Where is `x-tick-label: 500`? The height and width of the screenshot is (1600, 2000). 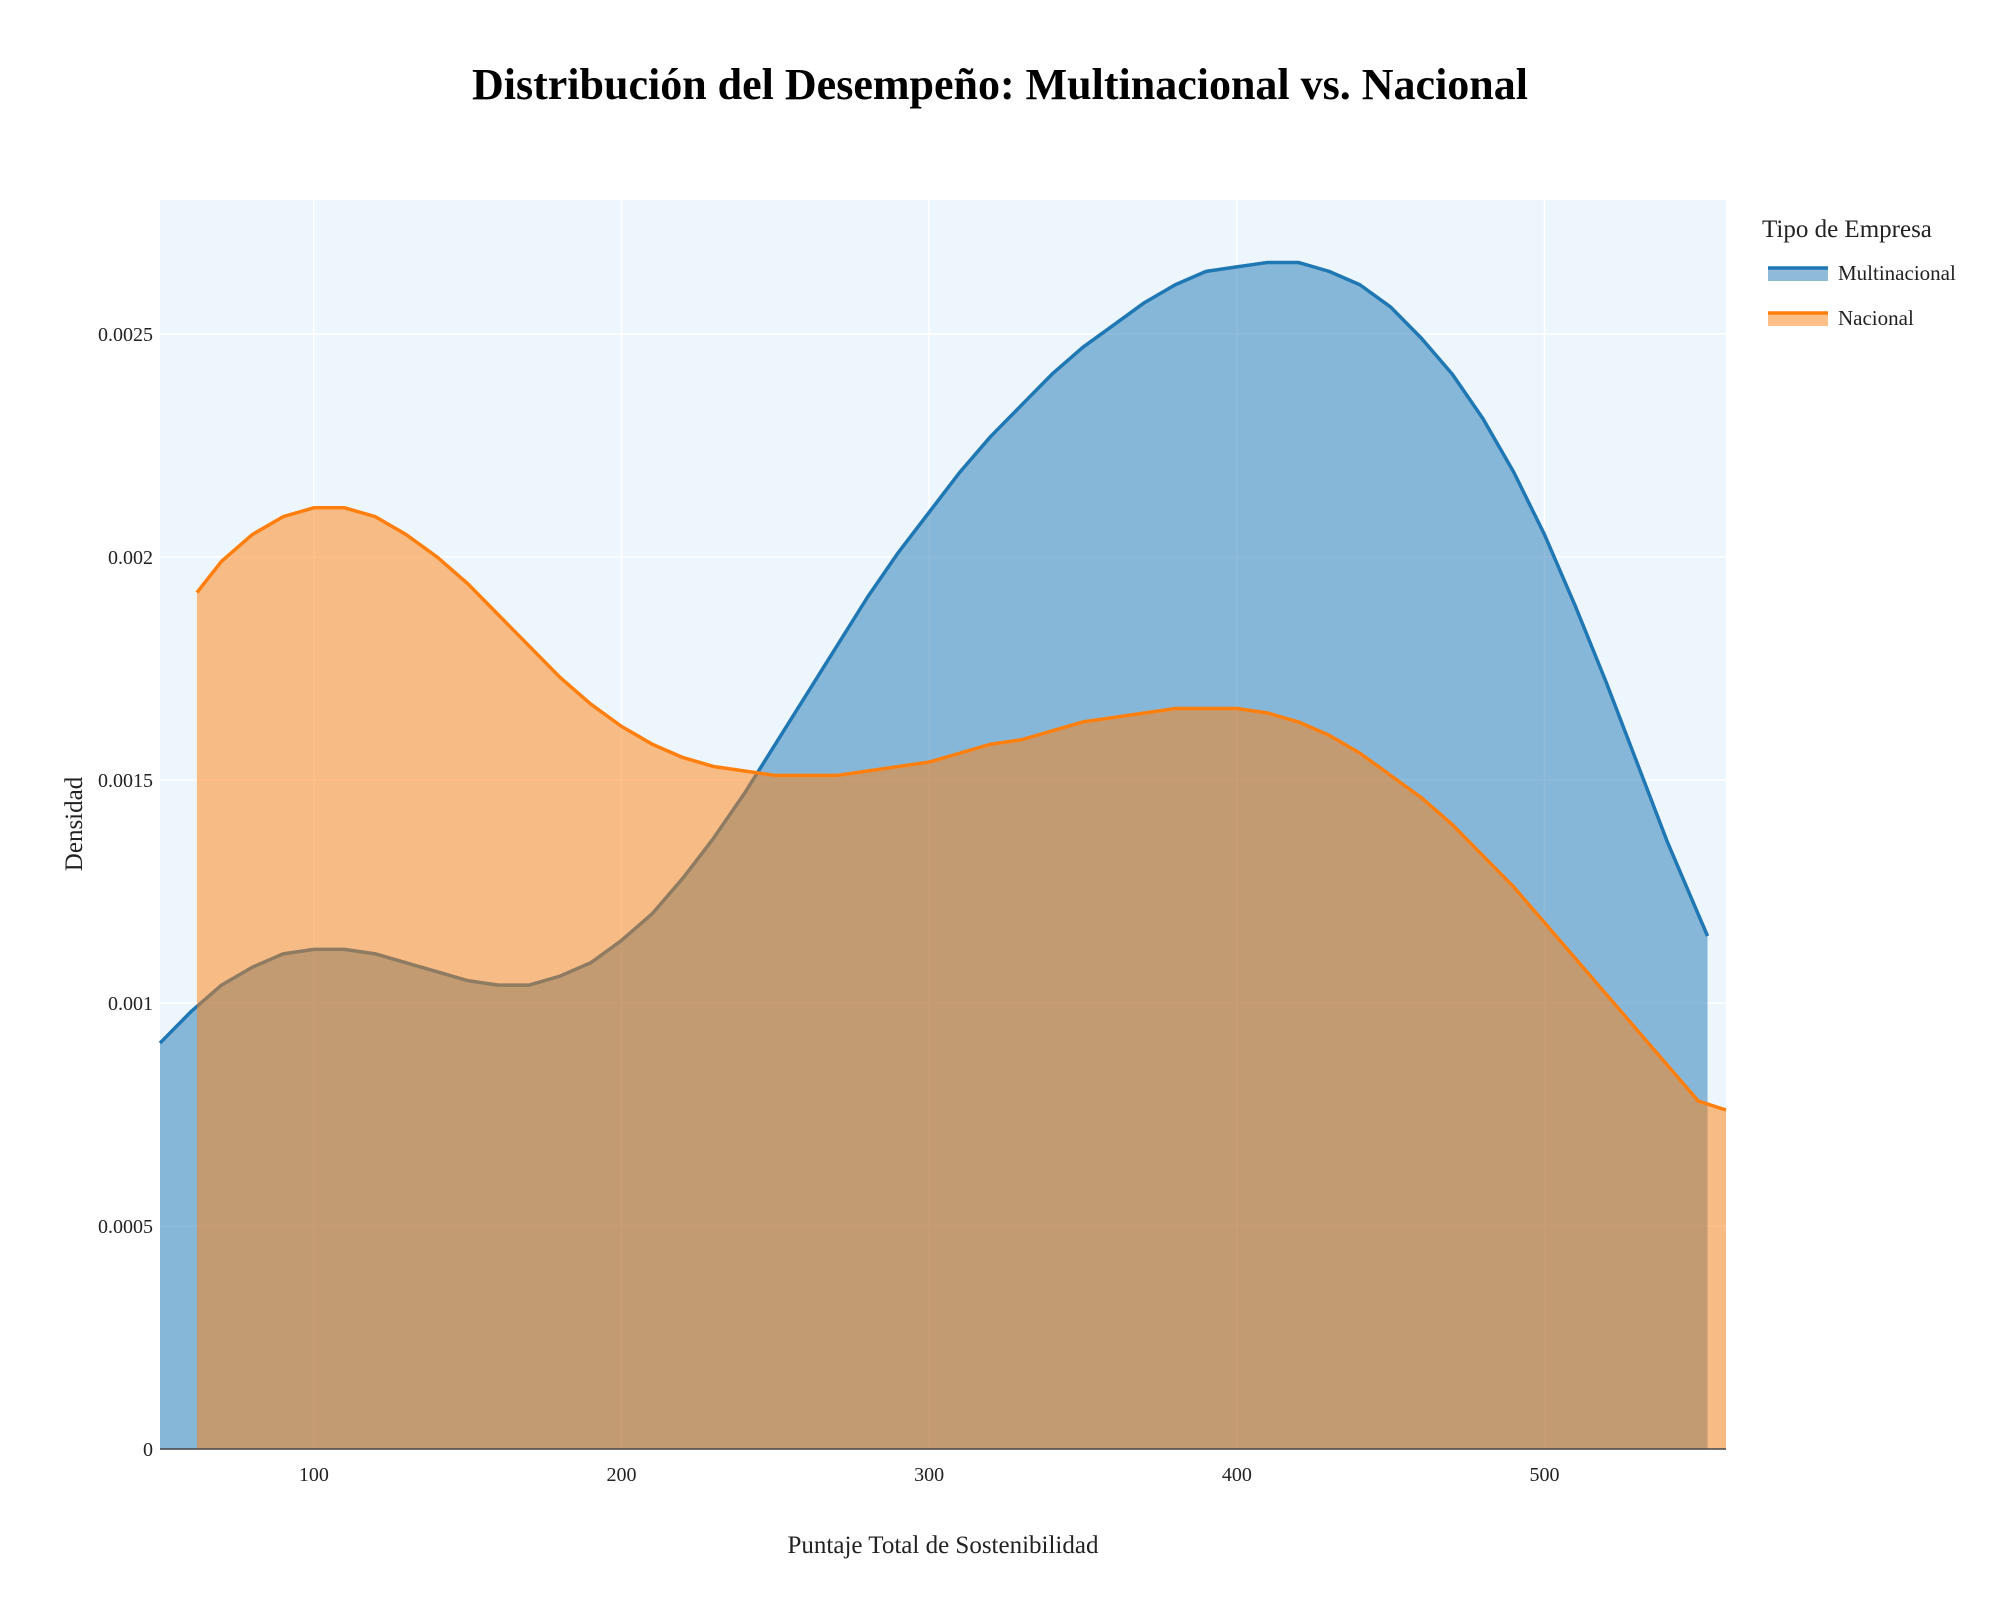
x-tick-label: 500 is located at coordinates (1544, 1475).